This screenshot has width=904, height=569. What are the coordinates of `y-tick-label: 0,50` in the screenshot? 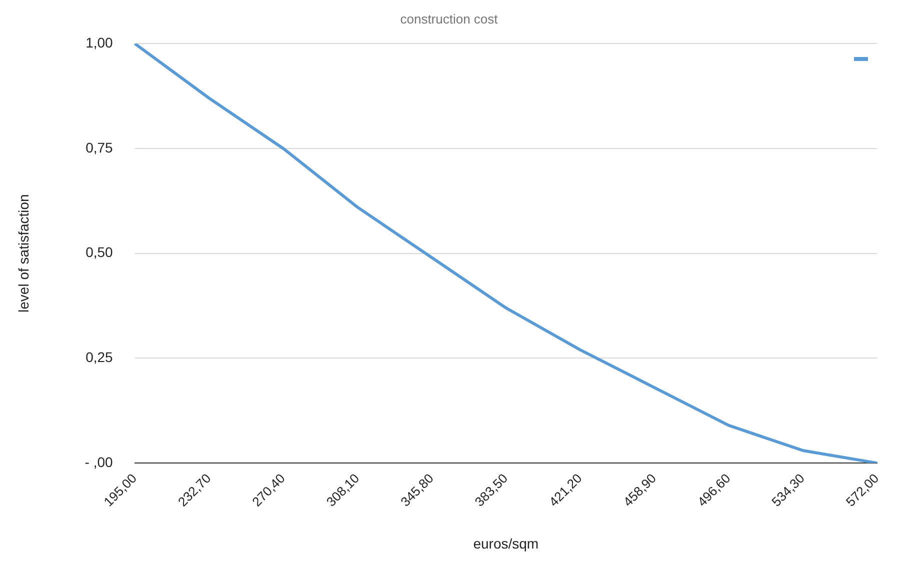 It's located at (100, 252).